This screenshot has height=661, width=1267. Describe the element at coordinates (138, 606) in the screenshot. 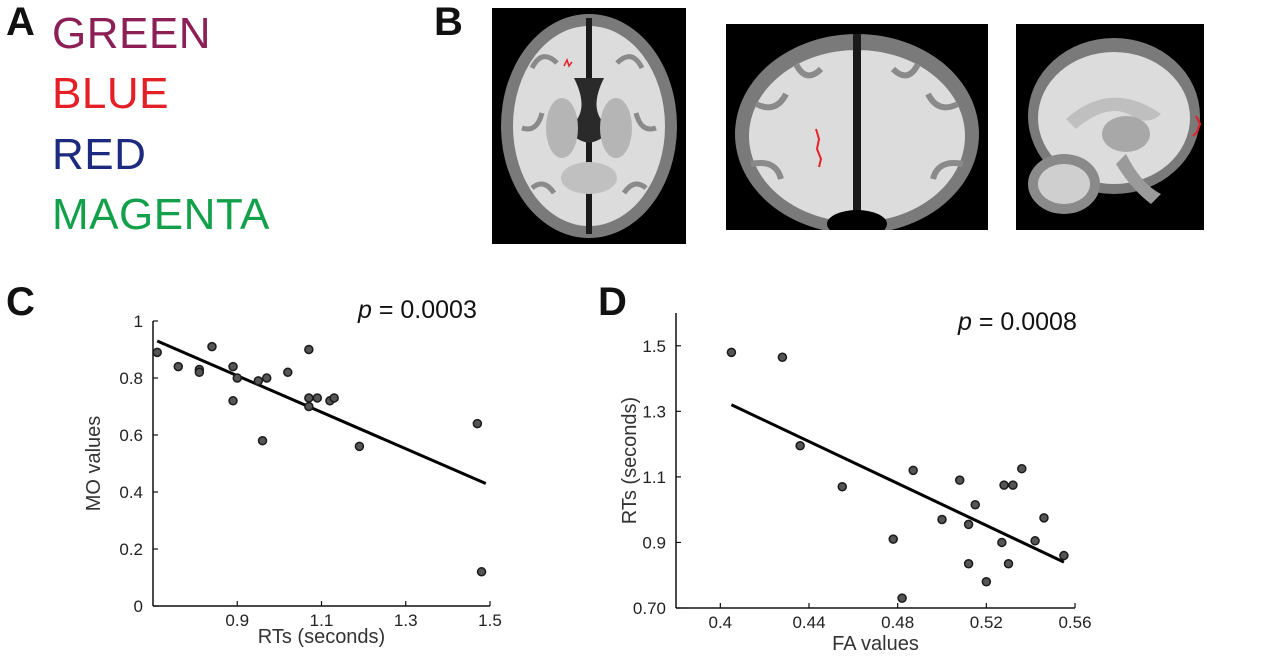

I see `chart-c-y-tick-label: 0` at that location.